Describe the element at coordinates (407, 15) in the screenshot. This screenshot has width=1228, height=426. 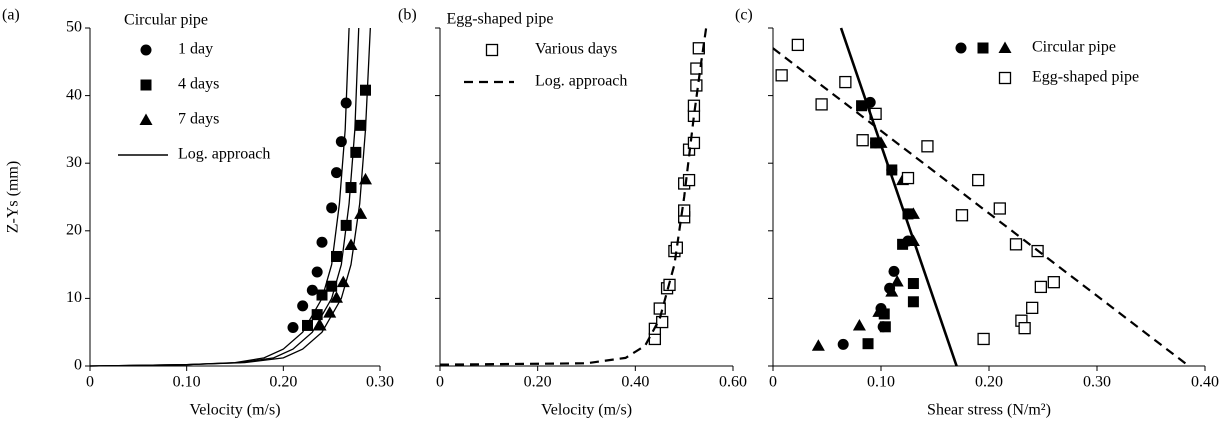
I see `panel-label: (b)` at that location.